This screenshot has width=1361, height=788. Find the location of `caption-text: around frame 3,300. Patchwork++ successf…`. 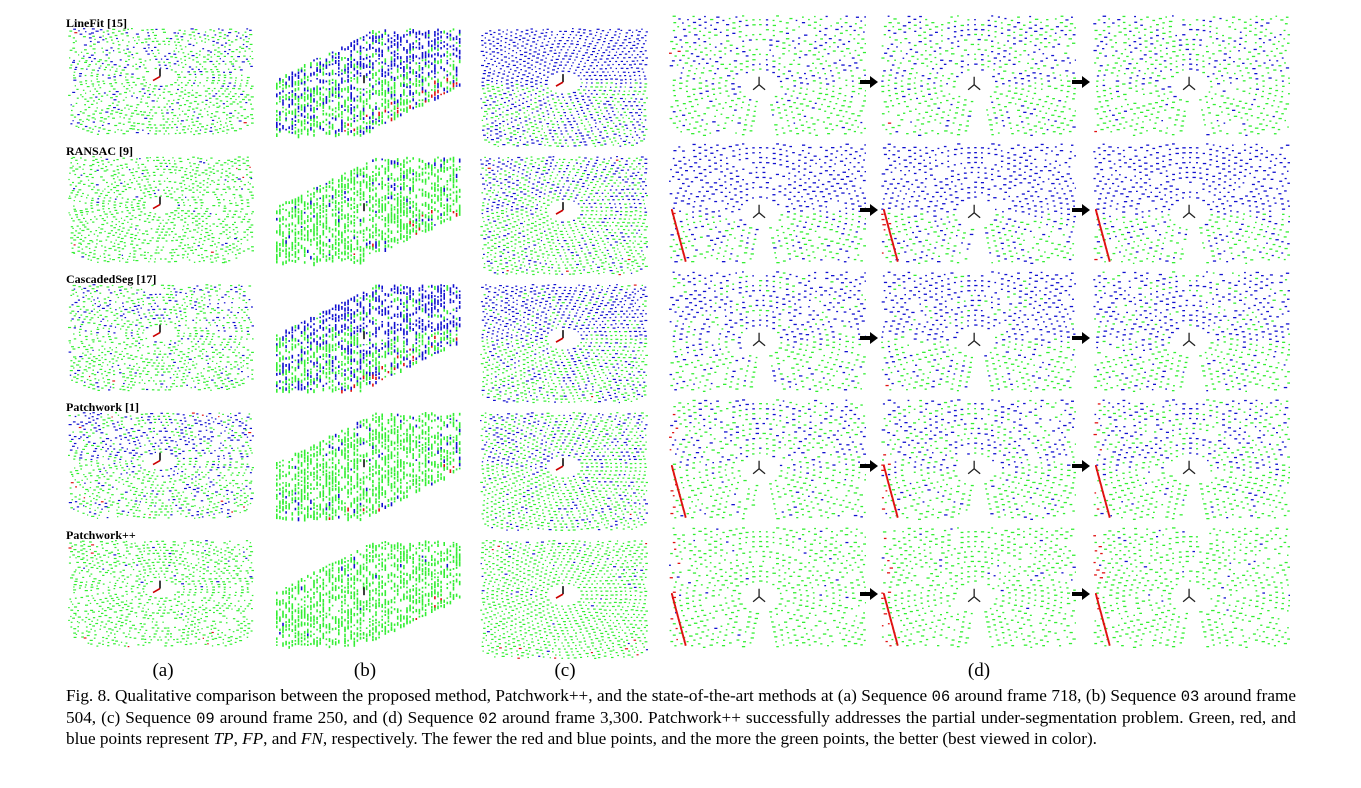

caption-text: around frame 3,300. Patchwork++ successf… is located at coordinates (681, 728).